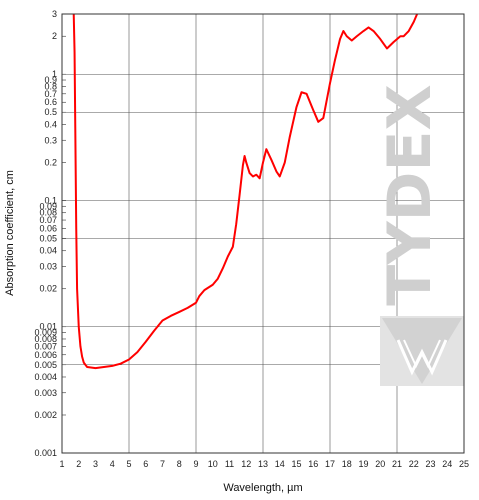  Describe the element at coordinates (54, 74) in the screenshot. I see `y-tick-label: 1` at that location.